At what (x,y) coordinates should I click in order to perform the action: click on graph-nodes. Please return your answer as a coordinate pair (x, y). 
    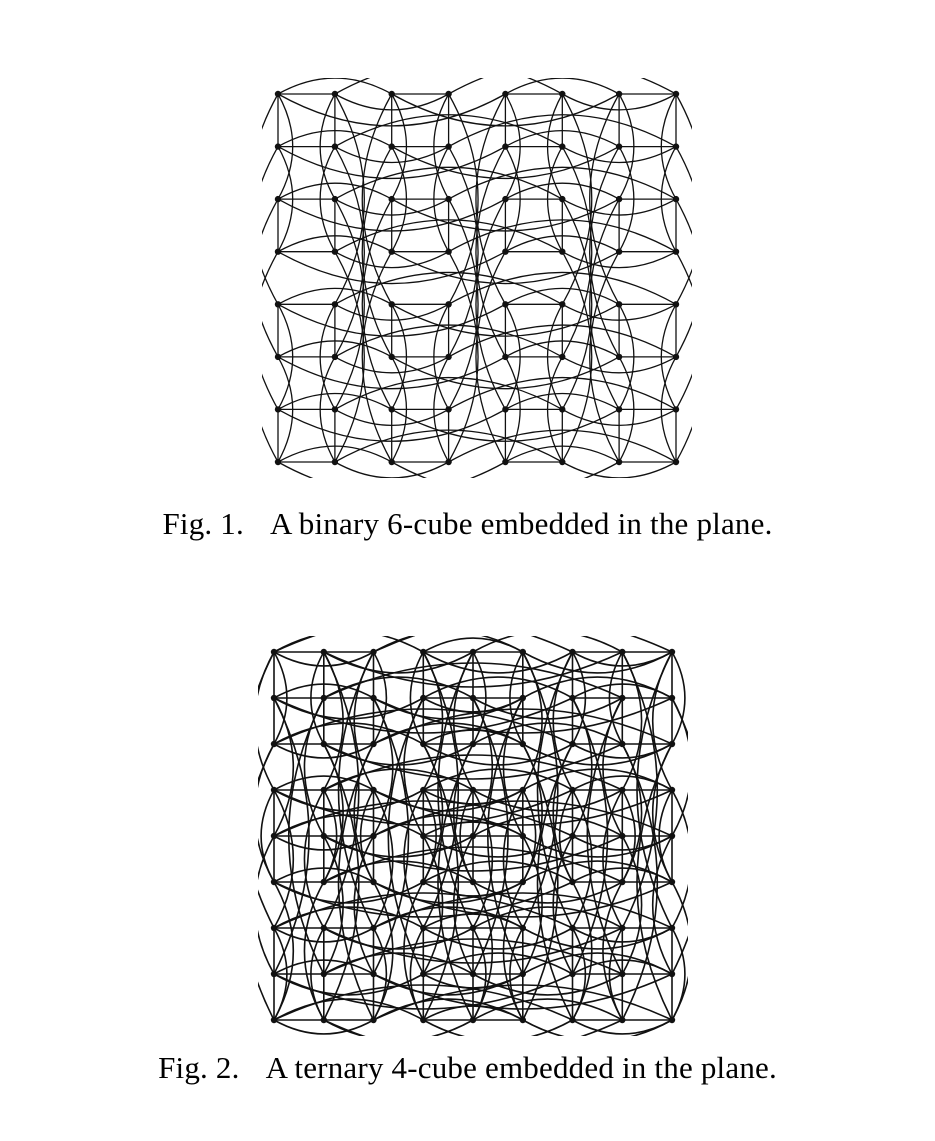
    Looking at the image, I should click on (473, 836).